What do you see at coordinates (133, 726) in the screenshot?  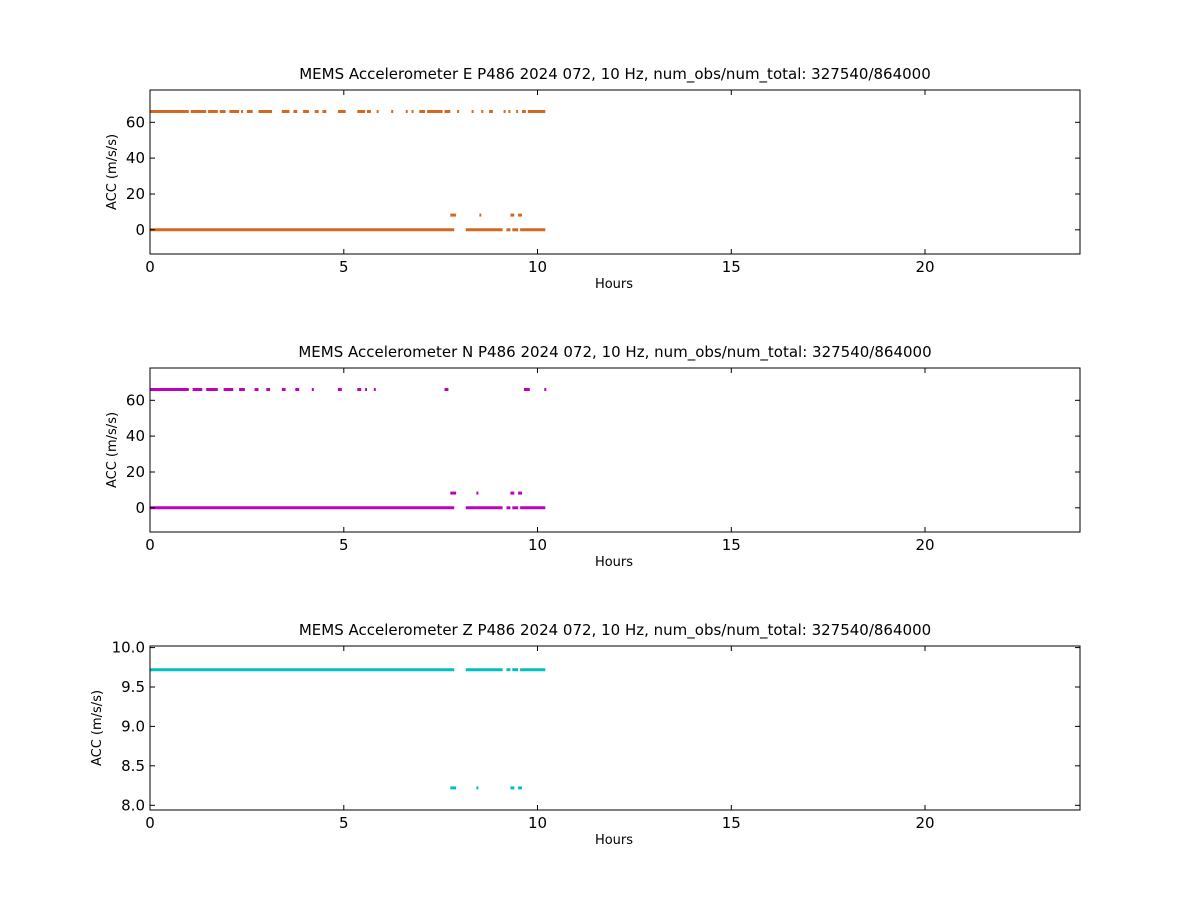 I see `y-tick-label: 9.0` at bounding box center [133, 726].